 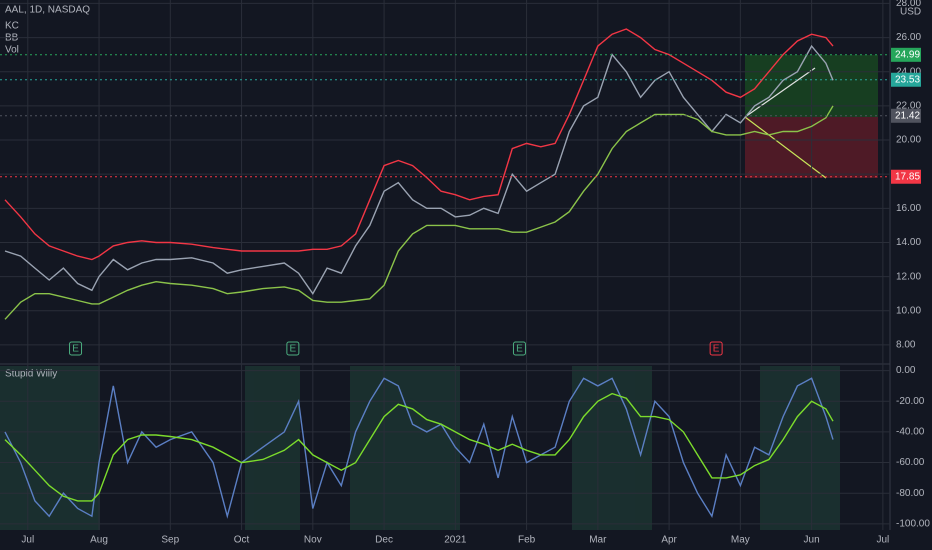 I want to click on x-tick-label: Mar, so click(x=598, y=540).